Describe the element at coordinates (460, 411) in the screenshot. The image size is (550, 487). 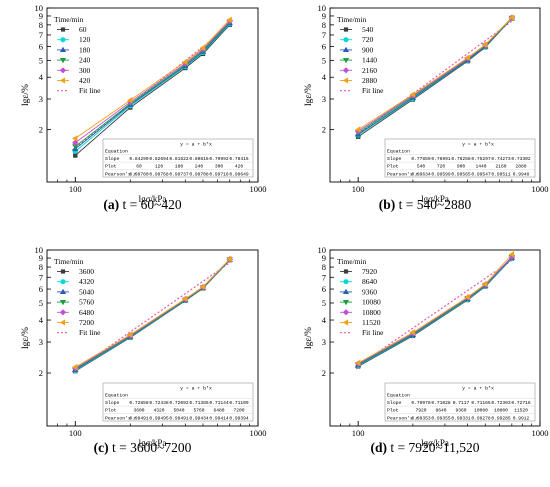
I see `table-cell: 9360` at that location.